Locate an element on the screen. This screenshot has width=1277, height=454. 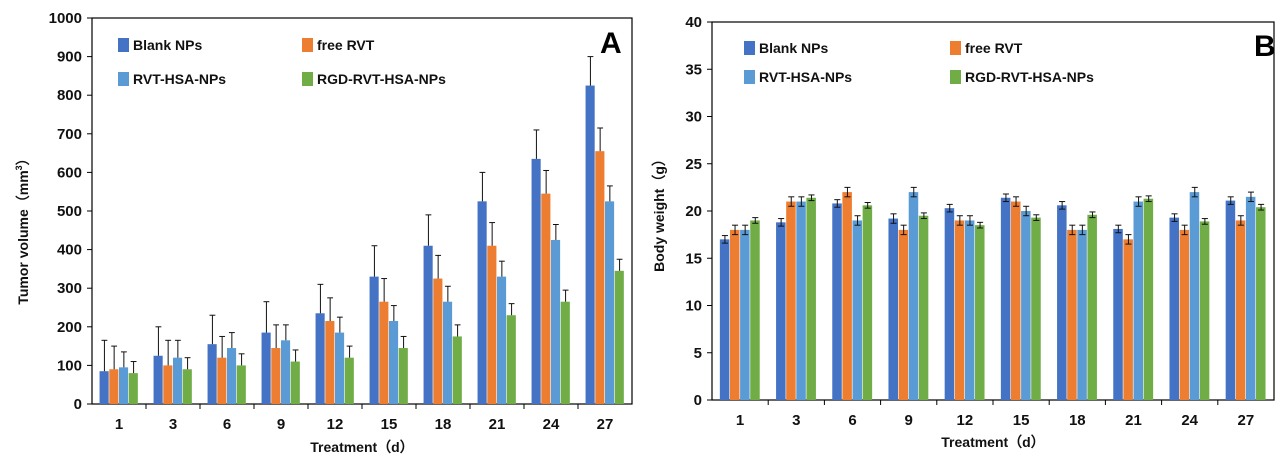
panel-a-x-tick-label: 15 is located at coordinates (389, 424).